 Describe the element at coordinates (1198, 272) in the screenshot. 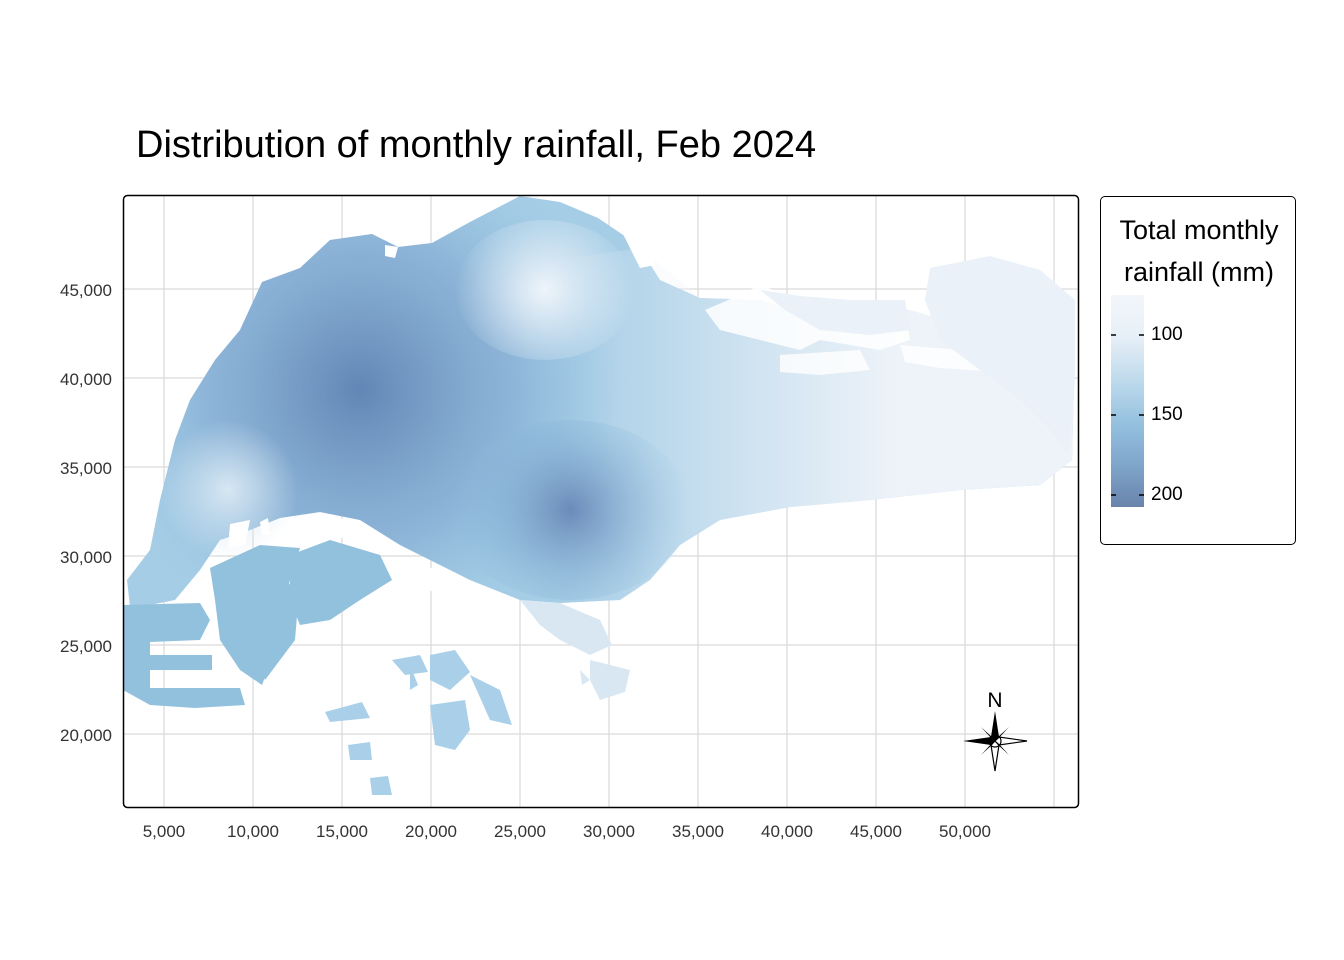

I see `legend-title-line-2: rainfall (mm)` at that location.